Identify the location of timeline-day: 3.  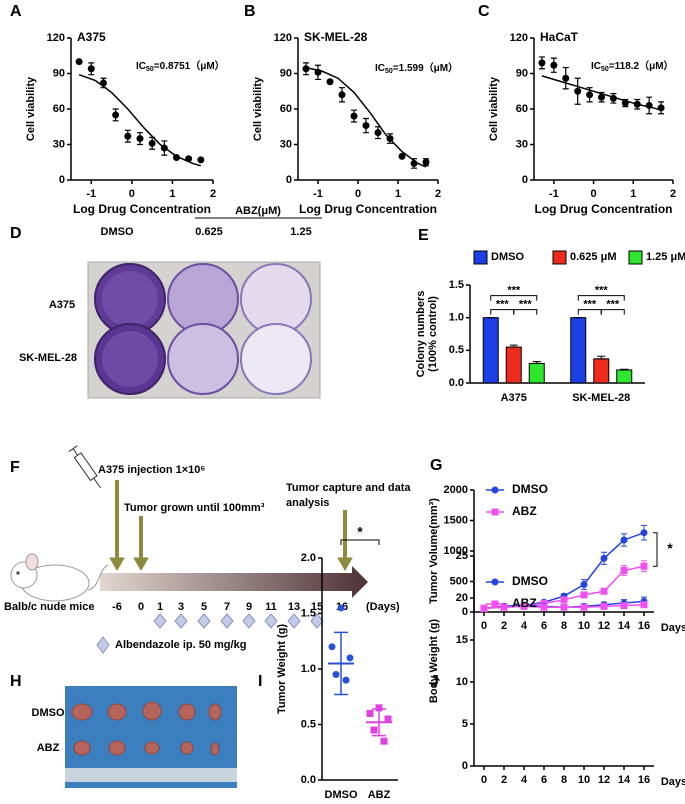
(181, 607).